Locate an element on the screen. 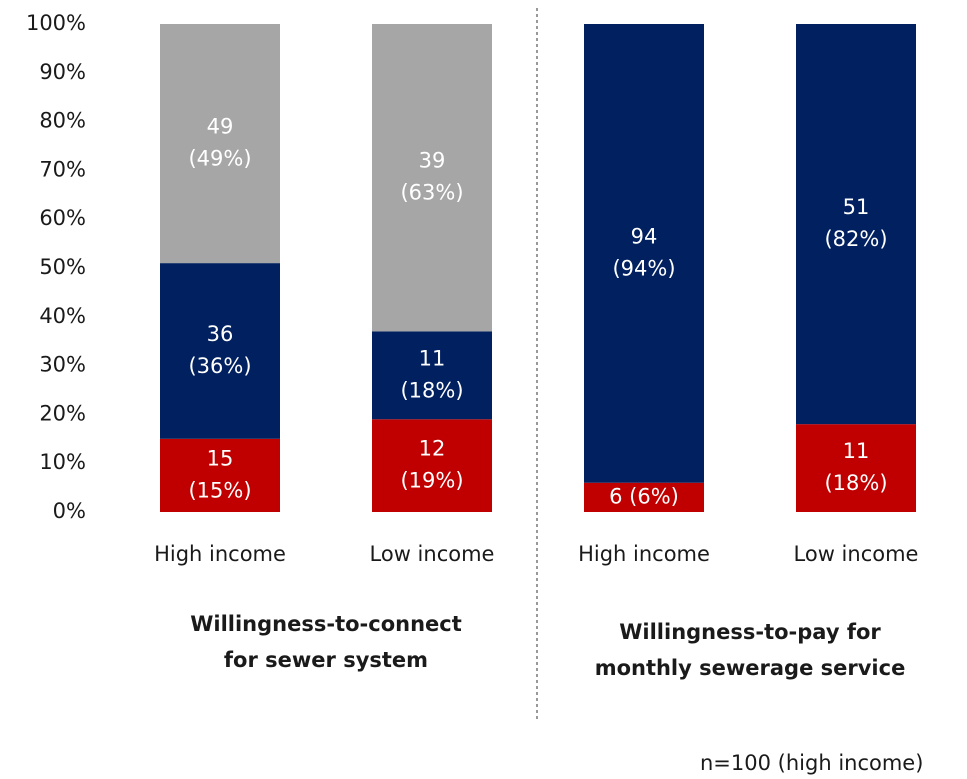 The height and width of the screenshot is (779, 967). y-tick-label: 70% is located at coordinates (62, 169).